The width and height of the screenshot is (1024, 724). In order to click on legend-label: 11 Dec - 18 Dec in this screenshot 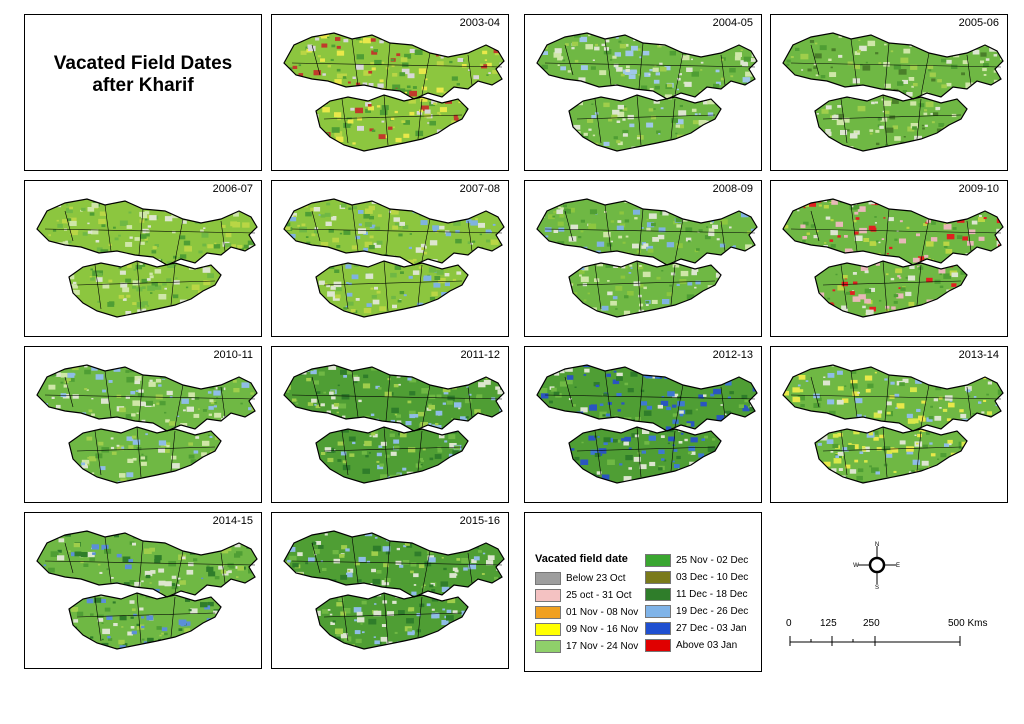, I will do `click(712, 594)`.